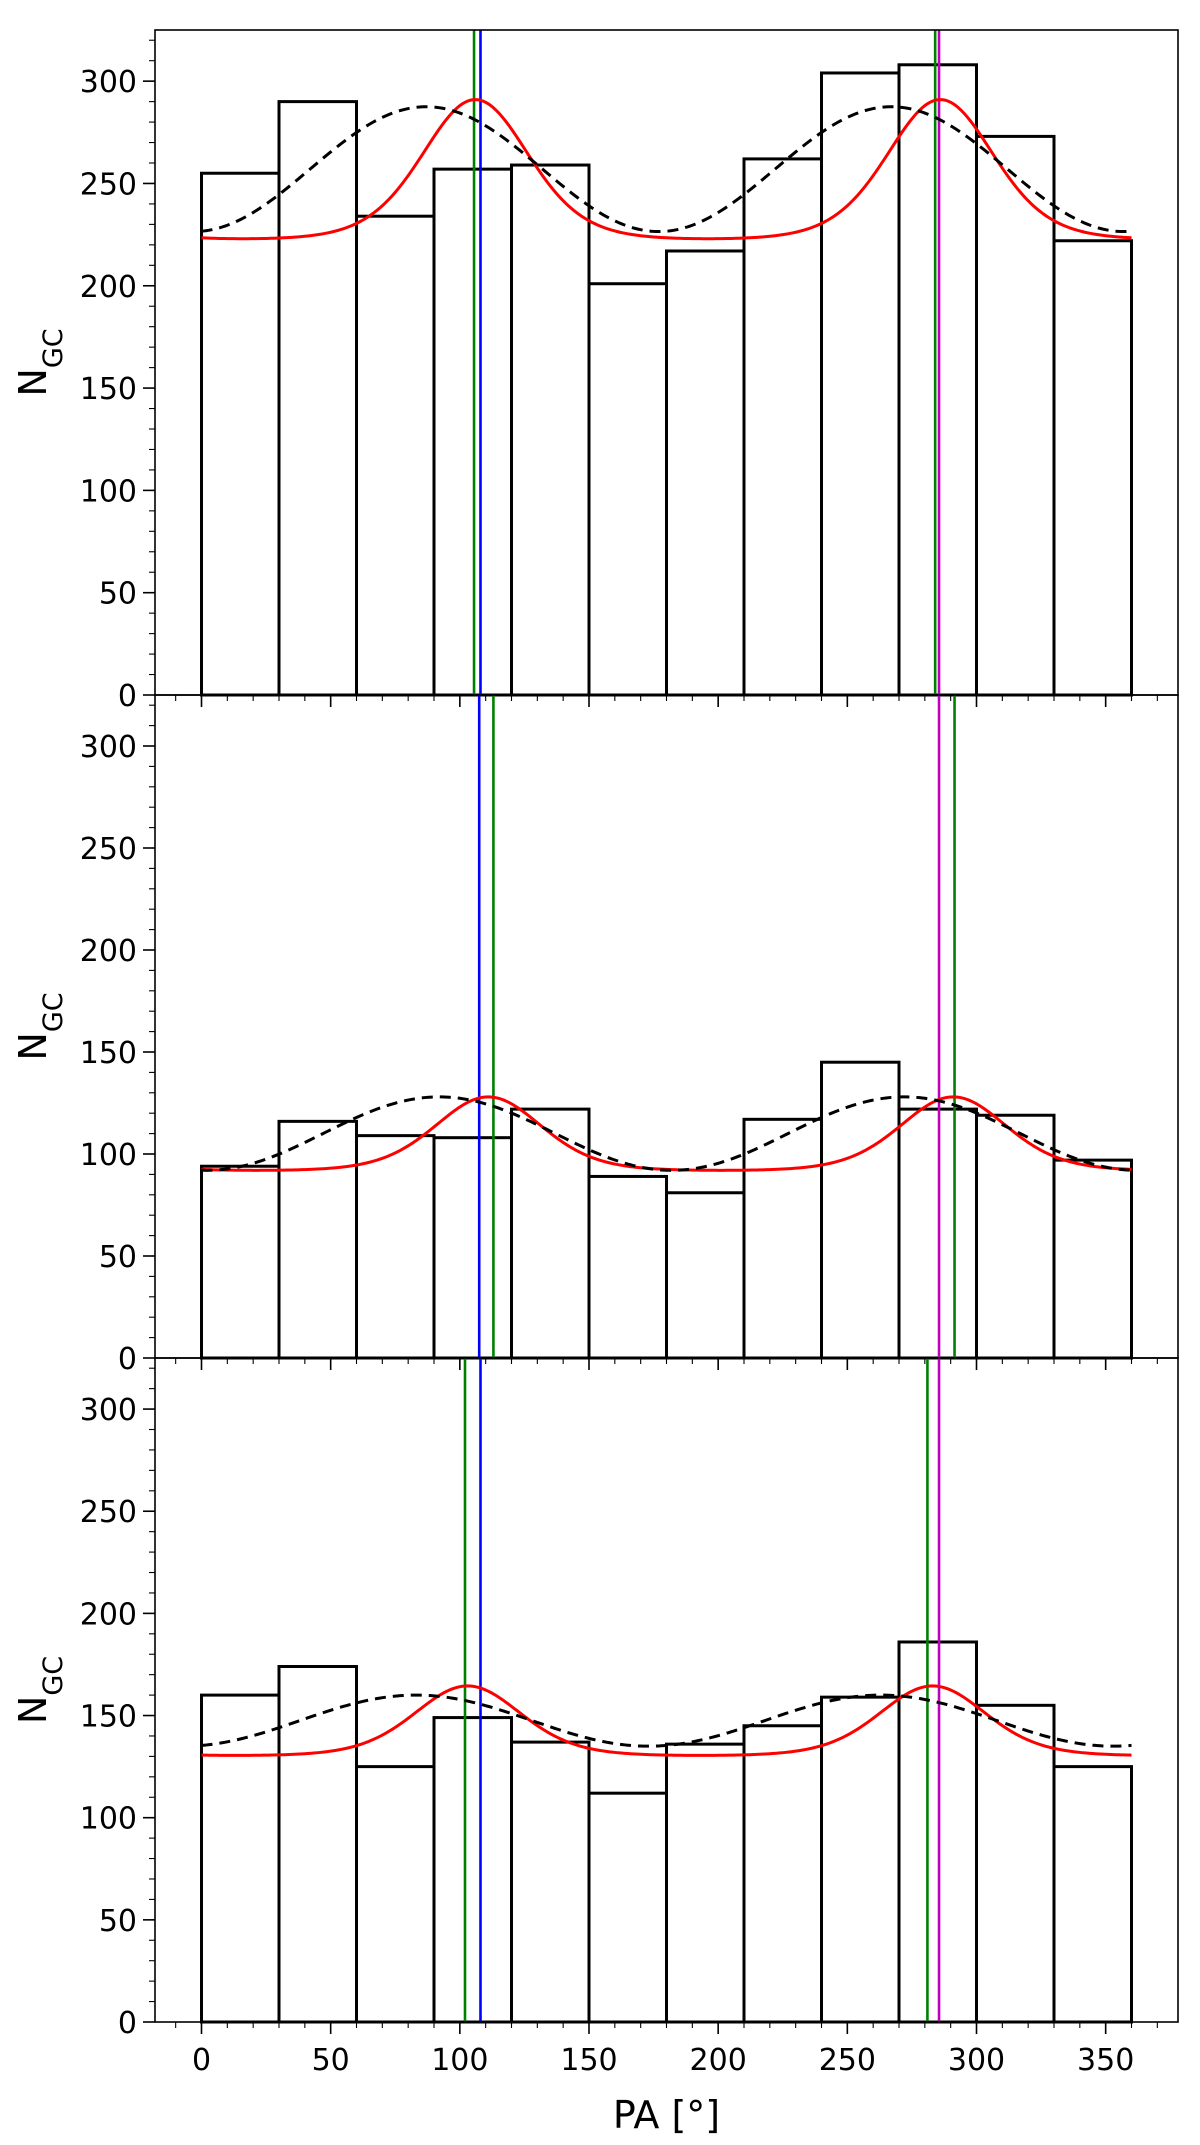  I want to click on x-tick-label: 350, so click(1105, 2060).